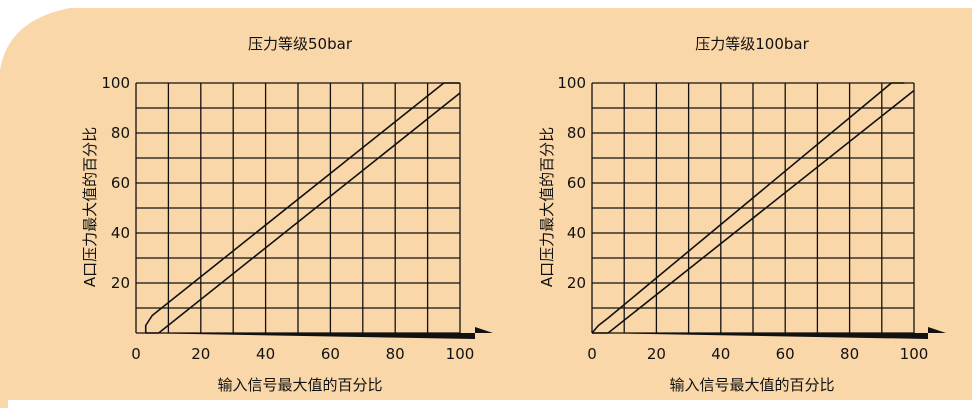  I want to click on chart-title: 压力等级50bar, so click(300, 44).